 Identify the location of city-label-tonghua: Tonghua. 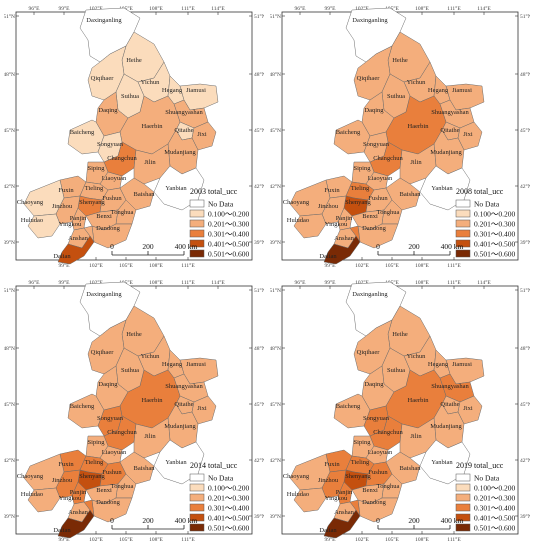
(388, 486).